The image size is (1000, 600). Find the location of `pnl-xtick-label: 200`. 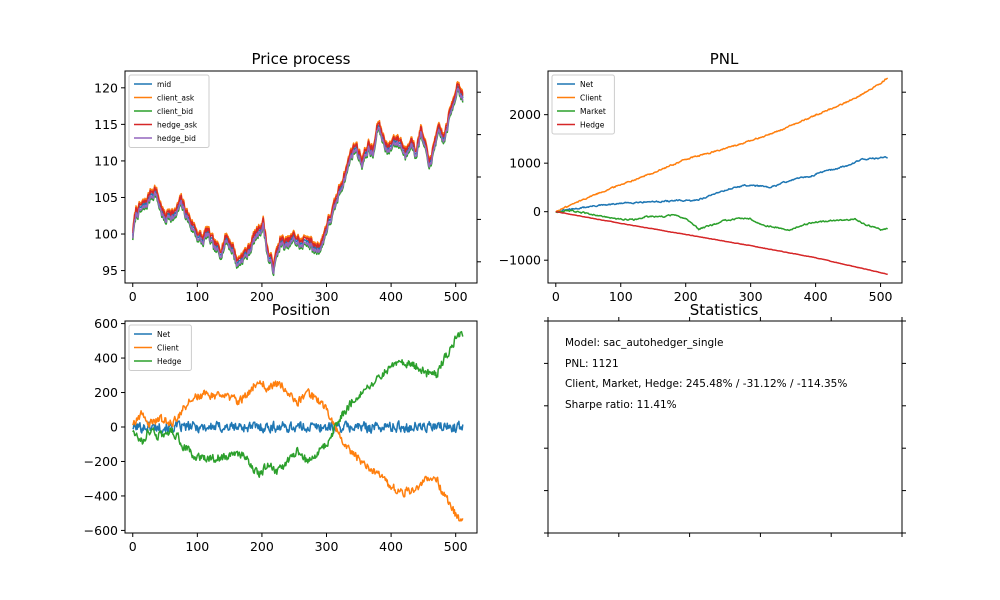

pnl-xtick-label: 200 is located at coordinates (686, 296).